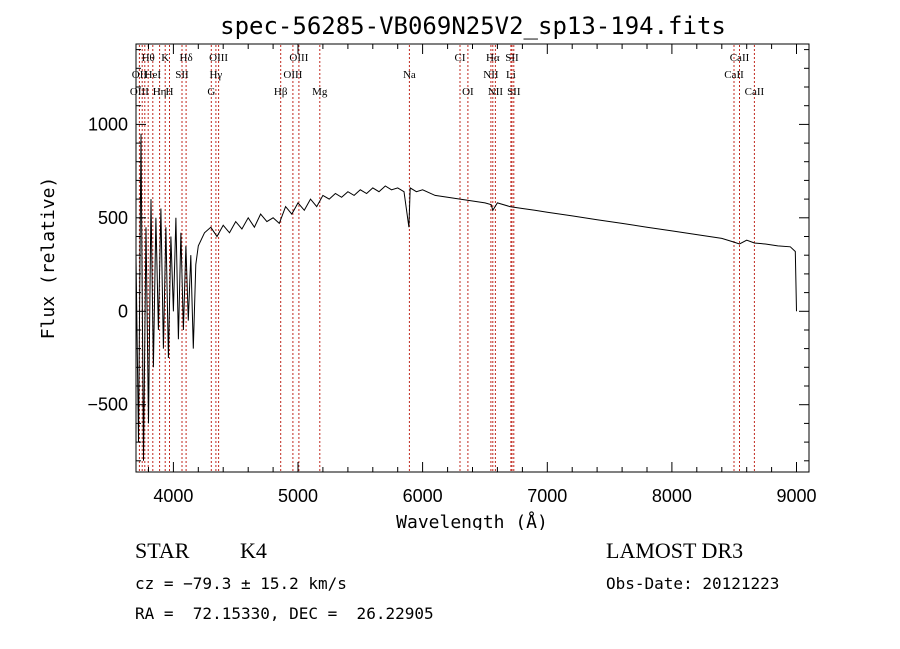 This screenshot has width=900, height=649. What do you see at coordinates (409, 75) in the screenshot?
I see `spectral-line-label: Na` at bounding box center [409, 75].